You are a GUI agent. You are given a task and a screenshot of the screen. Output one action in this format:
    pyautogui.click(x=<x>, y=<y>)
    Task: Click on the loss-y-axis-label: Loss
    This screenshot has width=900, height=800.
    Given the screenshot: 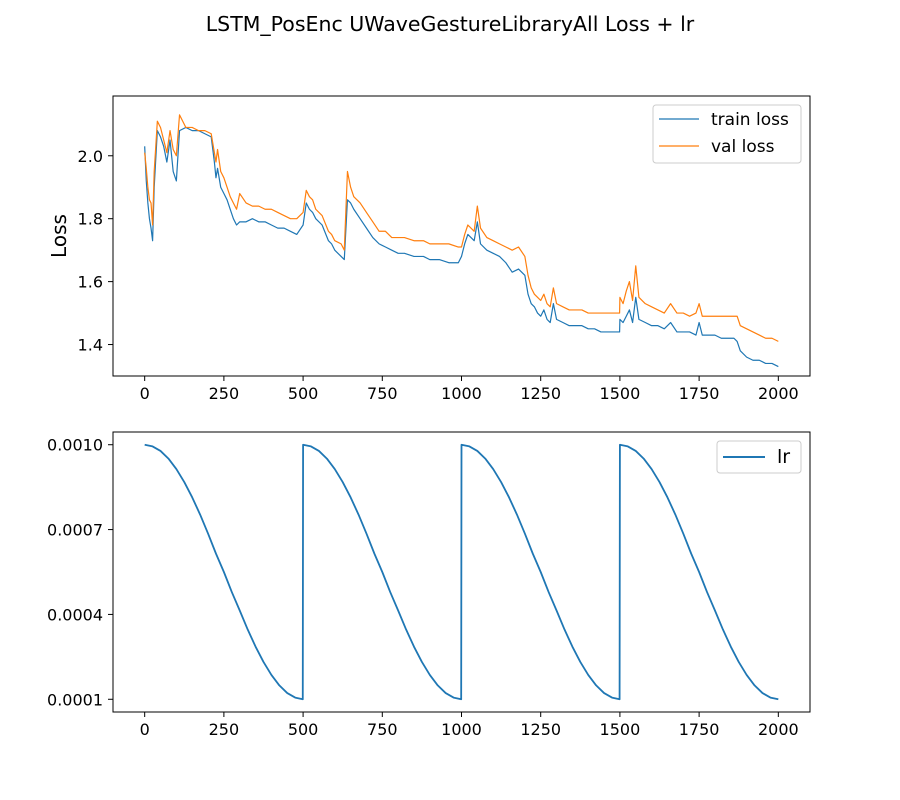 What is the action you would take?
    pyautogui.click(x=59, y=236)
    